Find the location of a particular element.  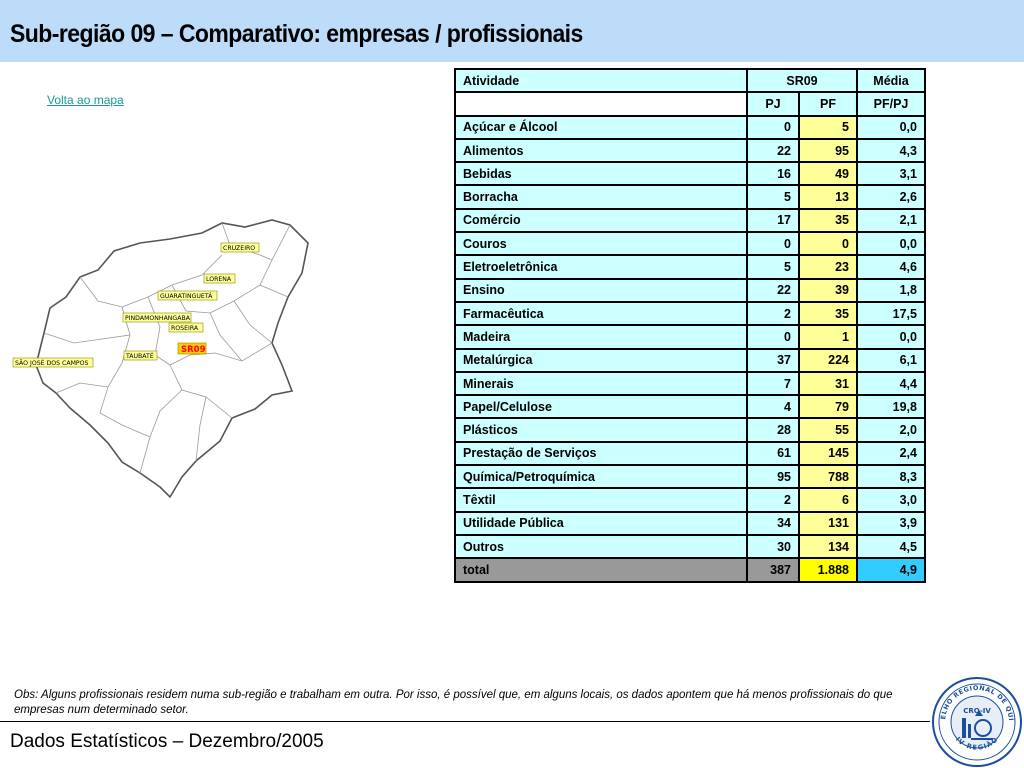

svg-text: CRQ-IV is located at coordinates (977, 711).